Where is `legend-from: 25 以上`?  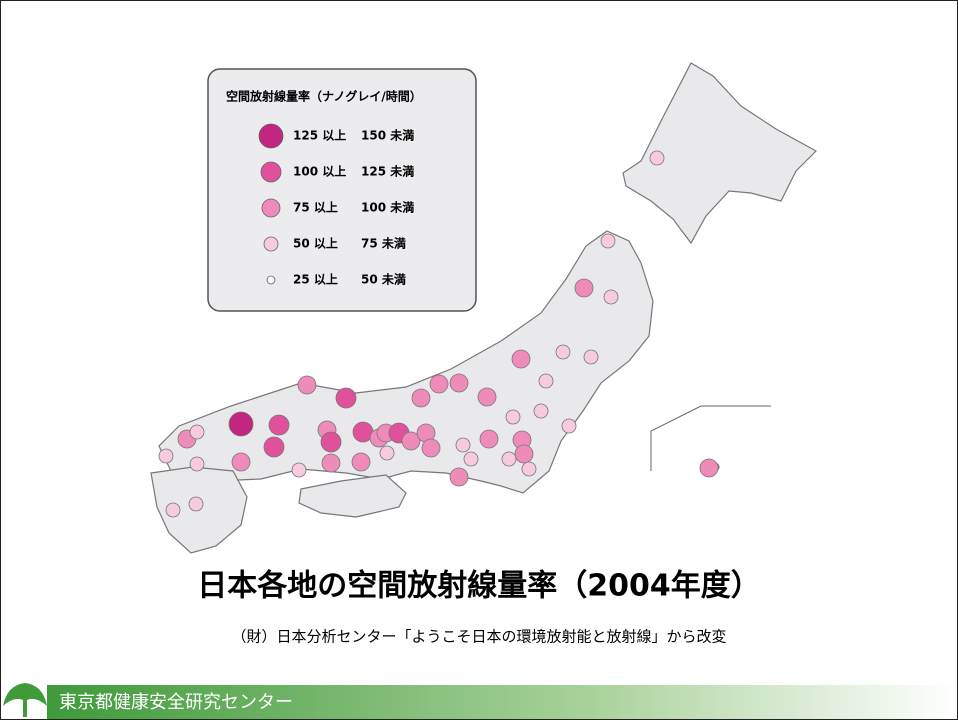
legend-from: 25 以上 is located at coordinates (315, 279).